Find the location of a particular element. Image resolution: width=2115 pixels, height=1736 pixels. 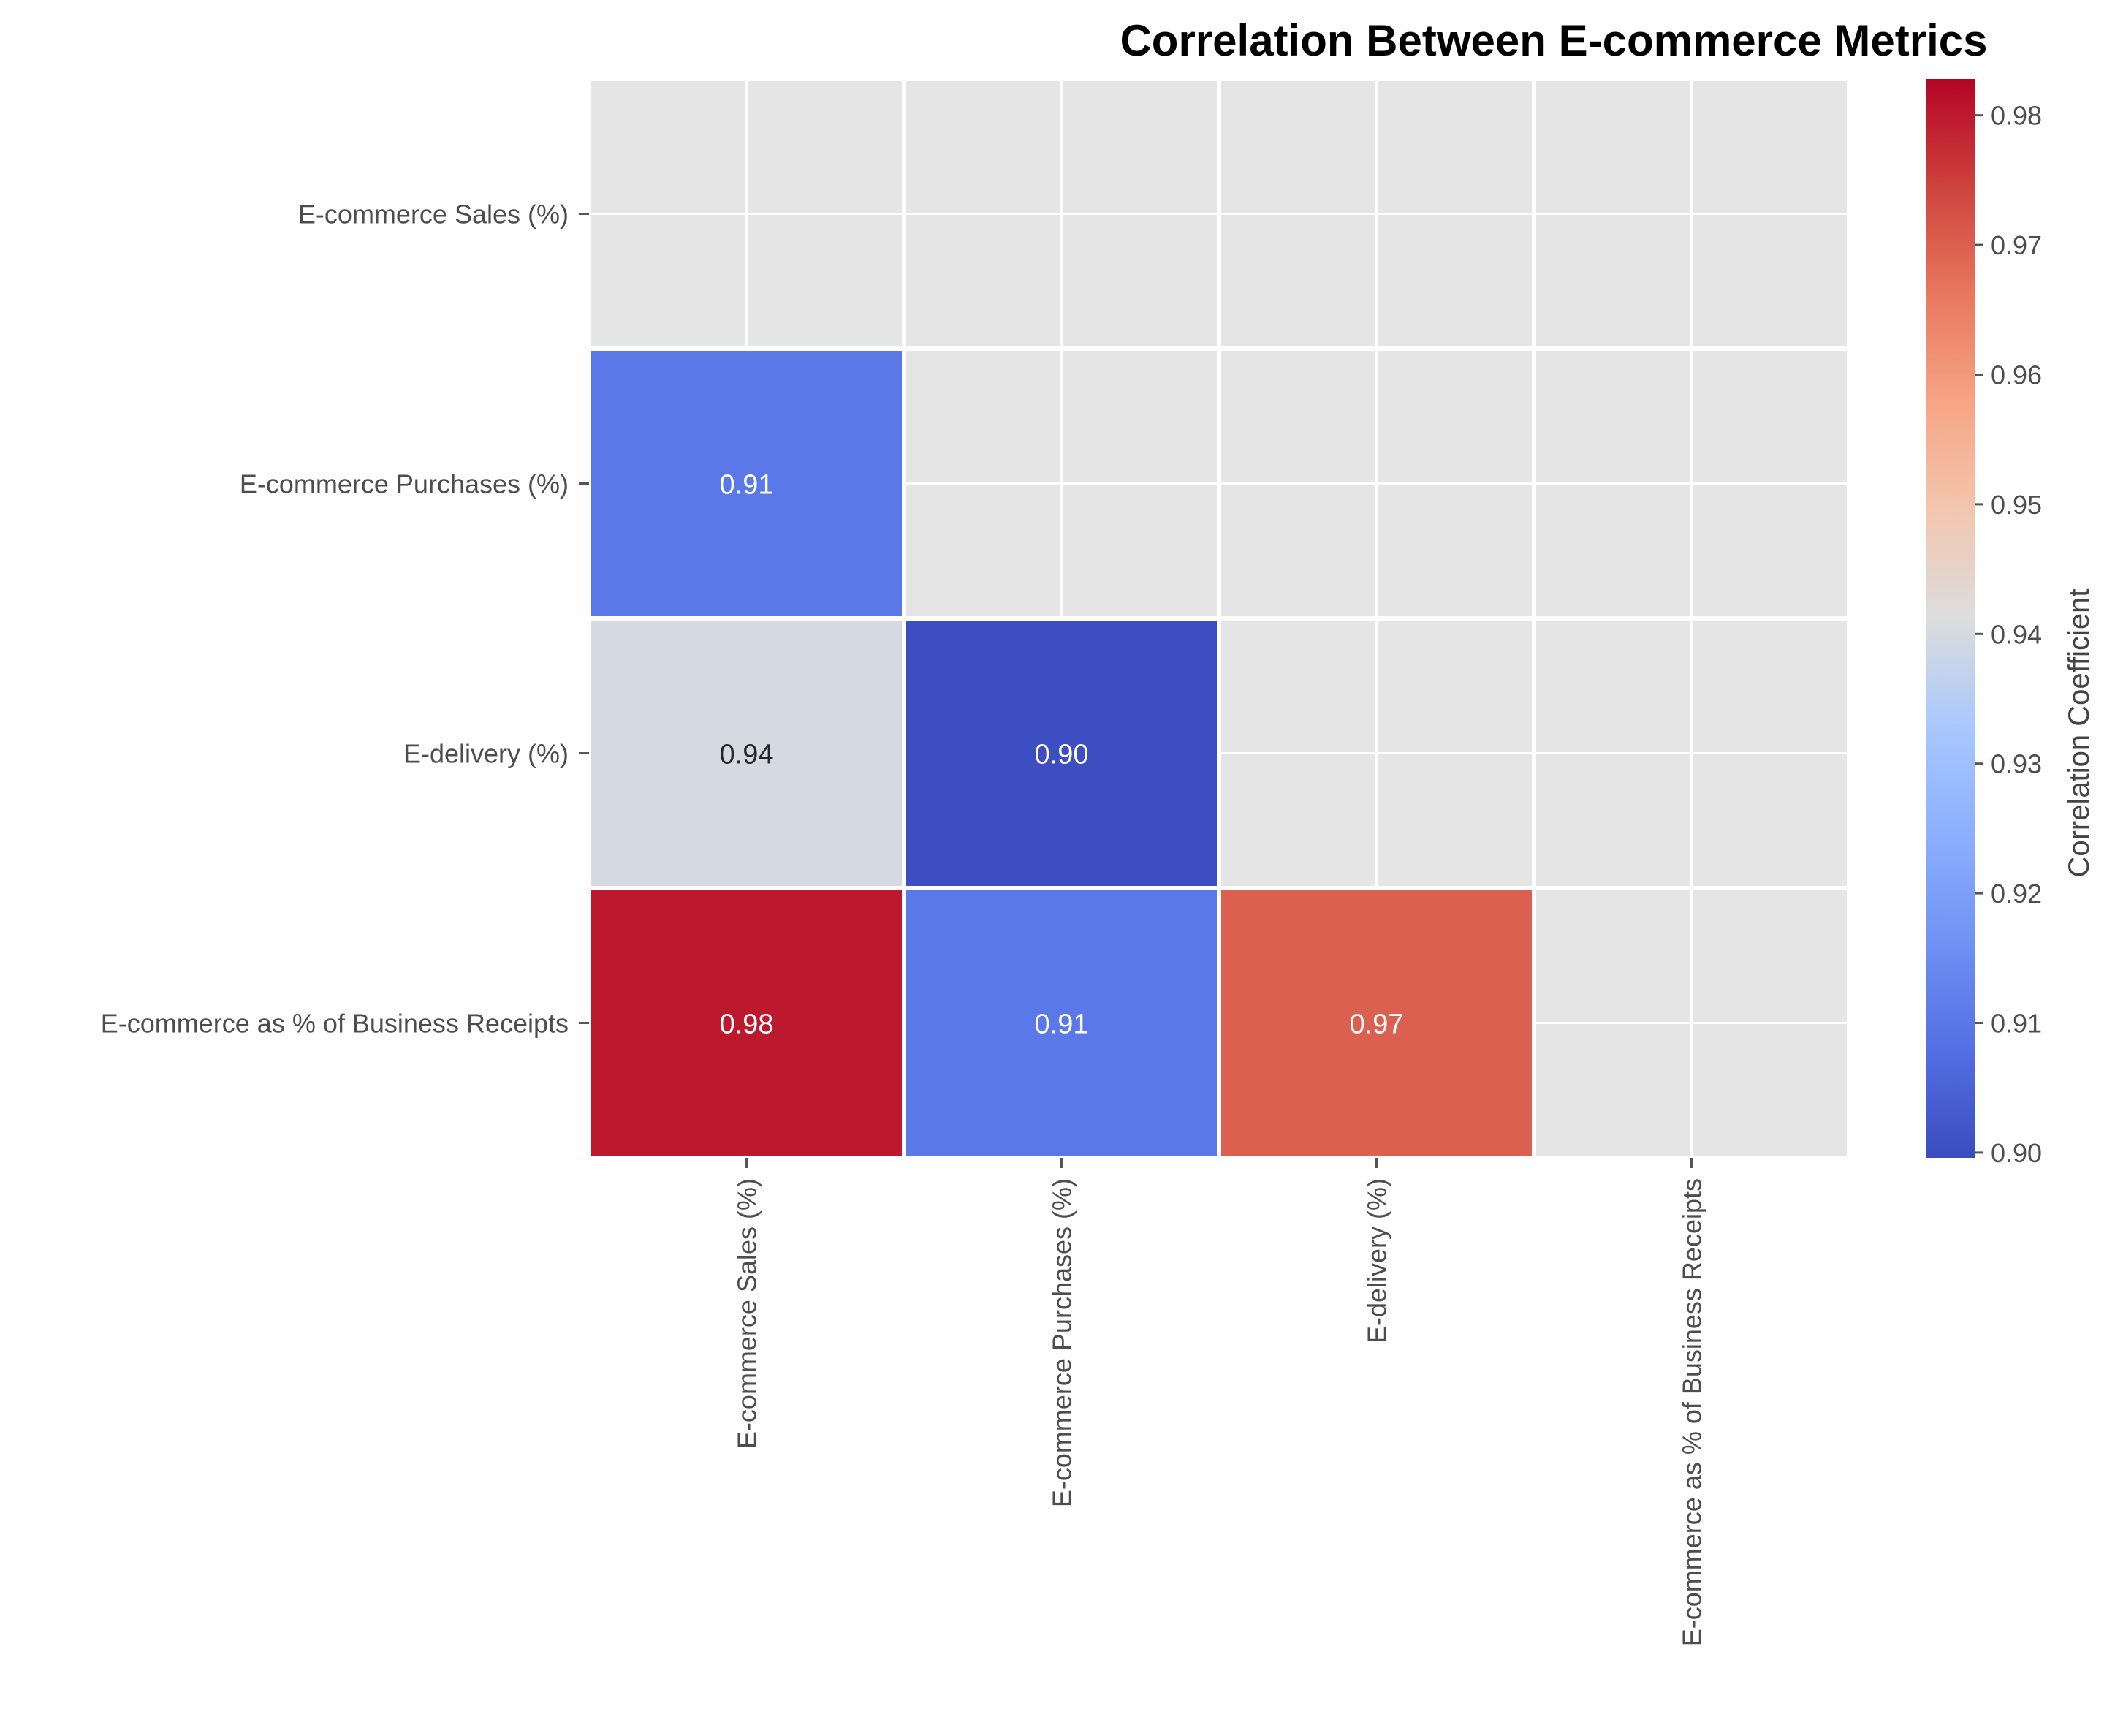

x-tick-label: E-commerce Sales (%) is located at coordinates (747, 1313).